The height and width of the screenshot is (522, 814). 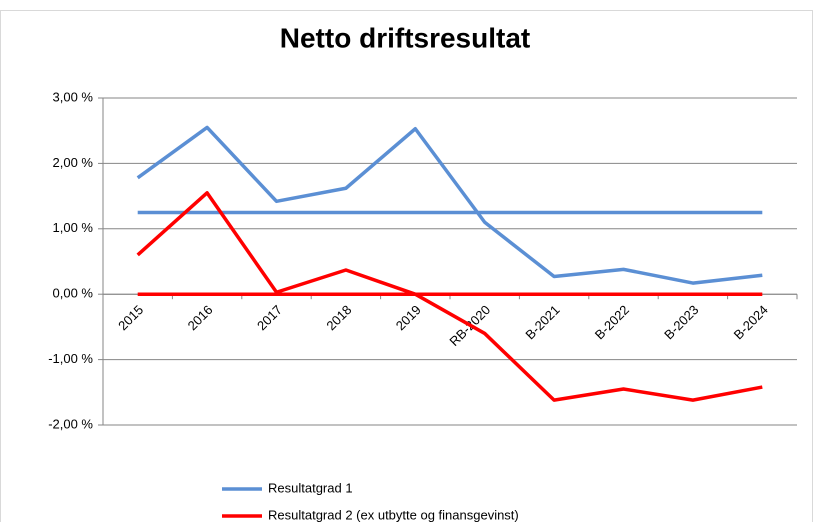 What do you see at coordinates (73, 96) in the screenshot?
I see `y-tick-label: 3,00 %` at bounding box center [73, 96].